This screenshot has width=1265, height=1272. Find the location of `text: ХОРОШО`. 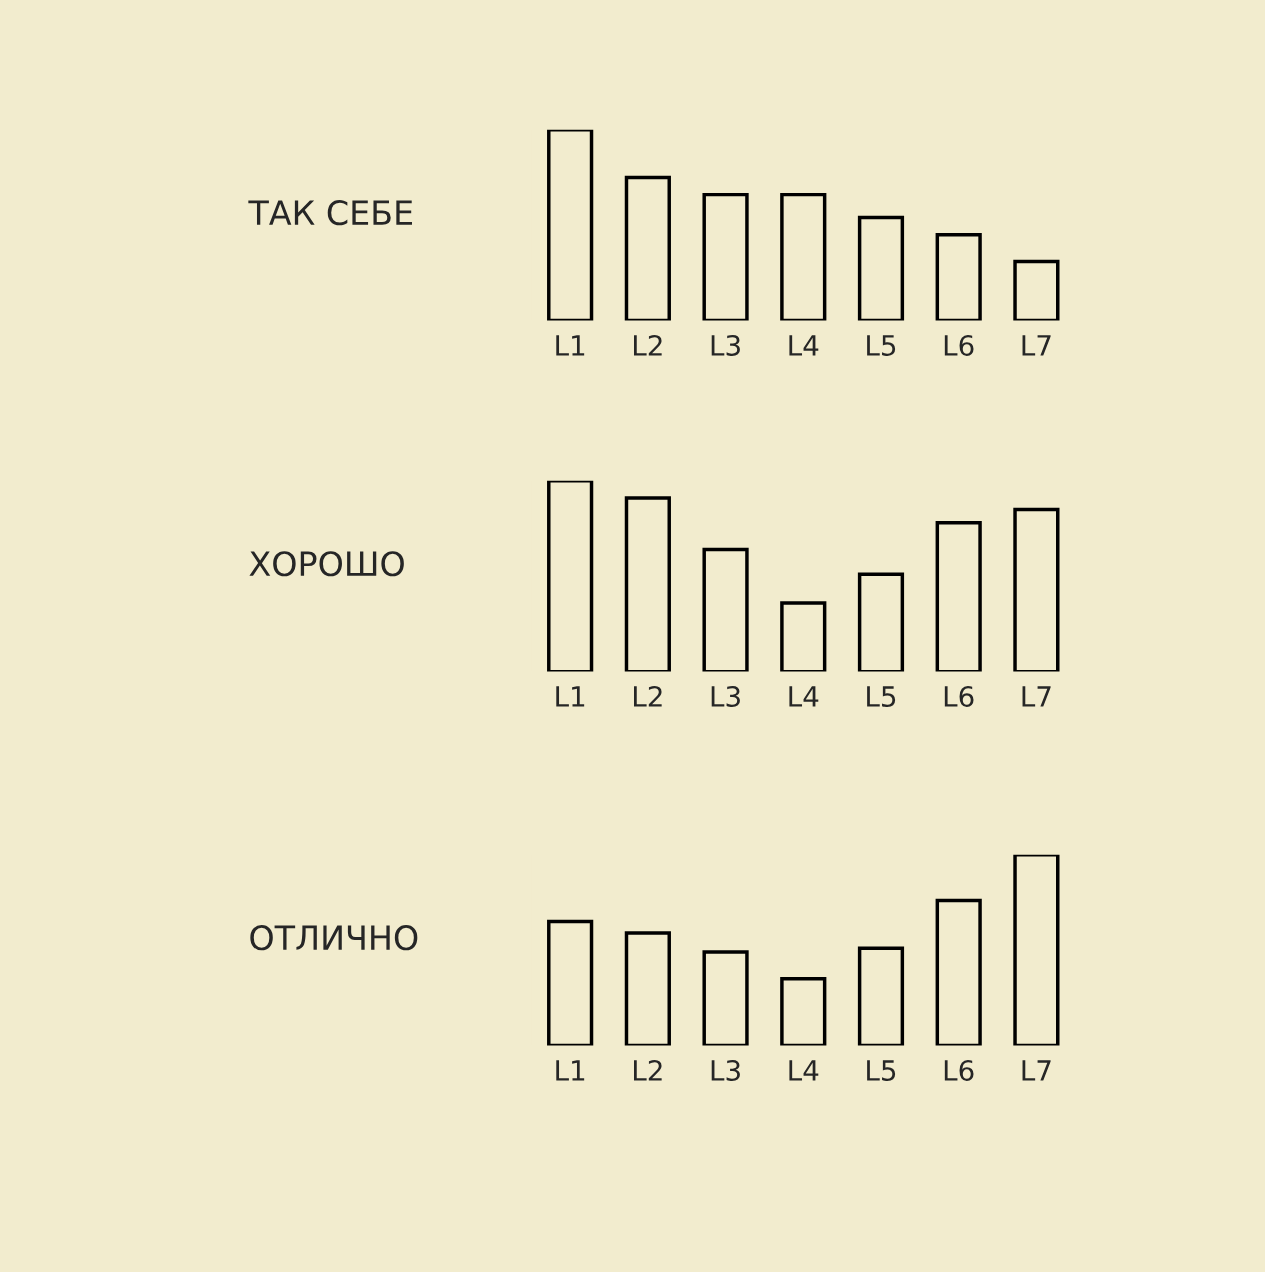

text: ХОРОШО is located at coordinates (326, 564).